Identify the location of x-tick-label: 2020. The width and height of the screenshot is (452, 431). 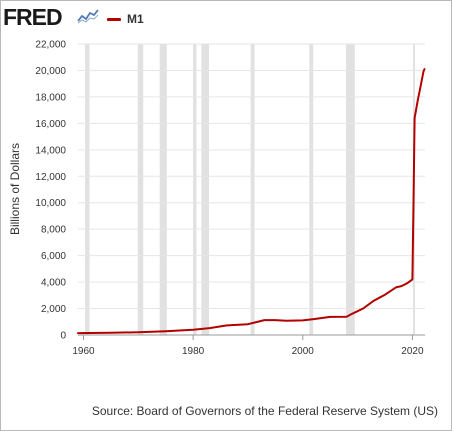
(412, 351).